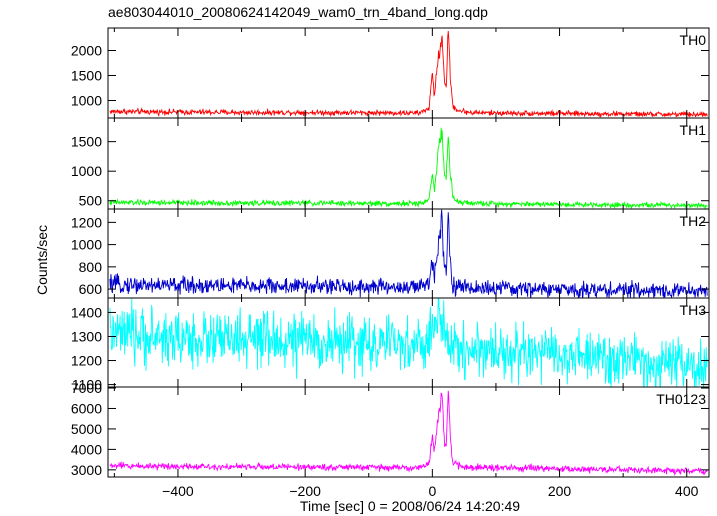  What do you see at coordinates (86, 312) in the screenshot?
I see `y-tick-label: 1400` at bounding box center [86, 312].